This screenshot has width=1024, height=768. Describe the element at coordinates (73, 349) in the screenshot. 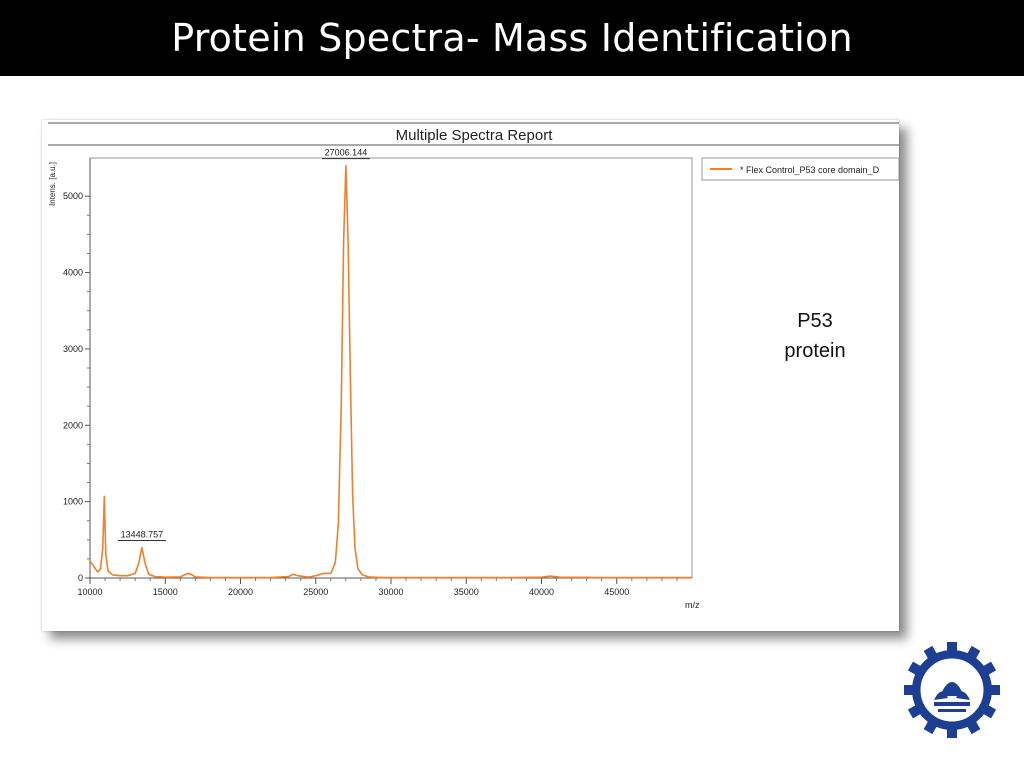

I see `y-tick-label: 3000` at that location.